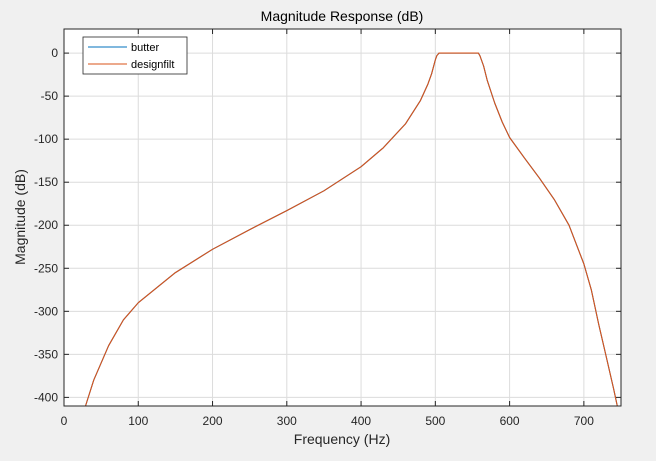 This screenshot has height=461, width=656. I want to click on x-tick-label: 500, so click(435, 421).